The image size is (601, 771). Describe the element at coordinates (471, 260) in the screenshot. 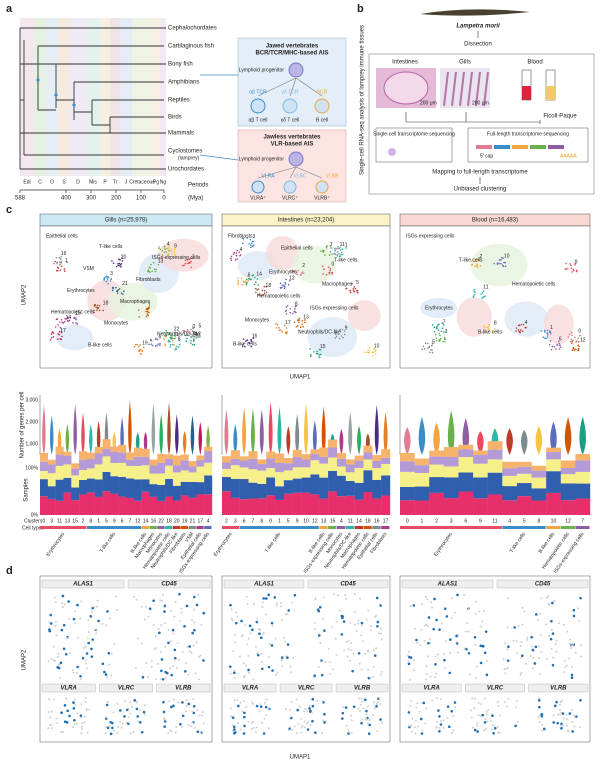

I see `cell-type-label: T-like cells` at that location.